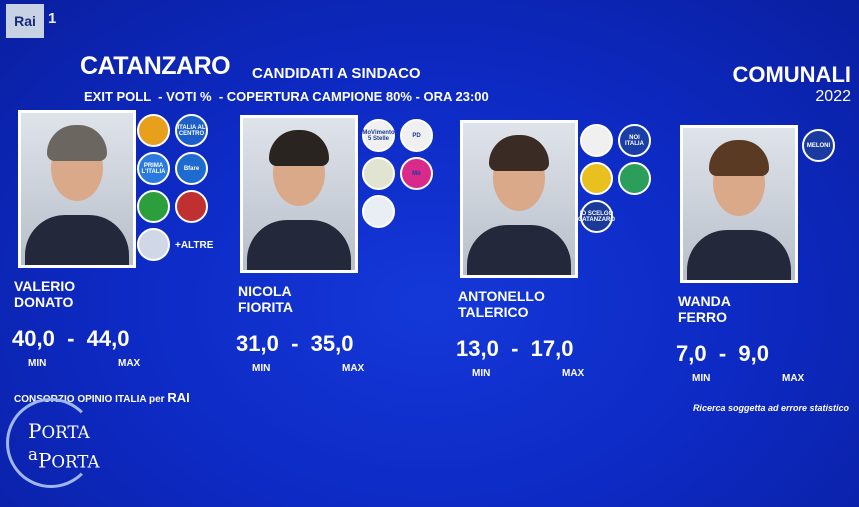  What do you see at coordinates (704, 301) in the screenshot?
I see `first-name: WANDA` at bounding box center [704, 301].